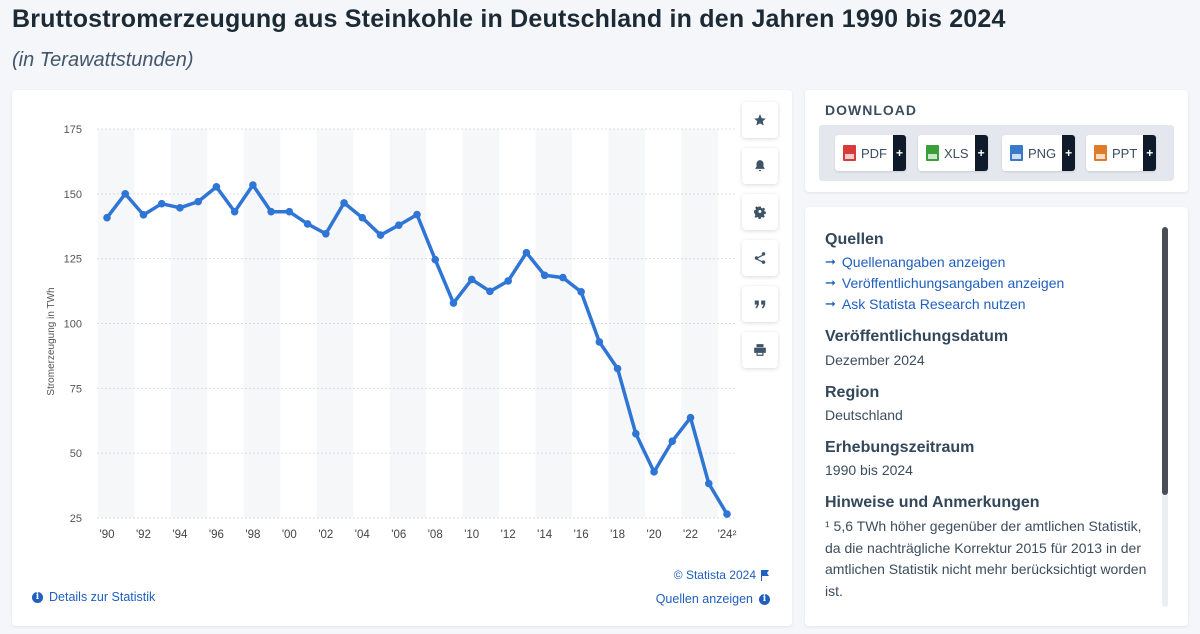 The height and width of the screenshot is (634, 1200). What do you see at coordinates (981, 153) in the screenshot?
I see `download-xls-plus: +` at bounding box center [981, 153].